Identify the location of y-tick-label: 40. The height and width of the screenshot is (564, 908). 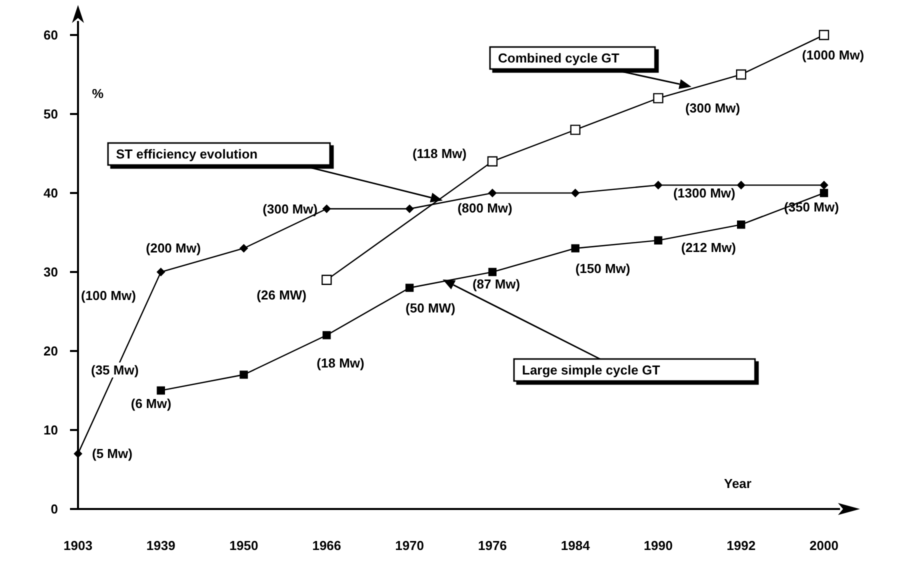
(51, 193).